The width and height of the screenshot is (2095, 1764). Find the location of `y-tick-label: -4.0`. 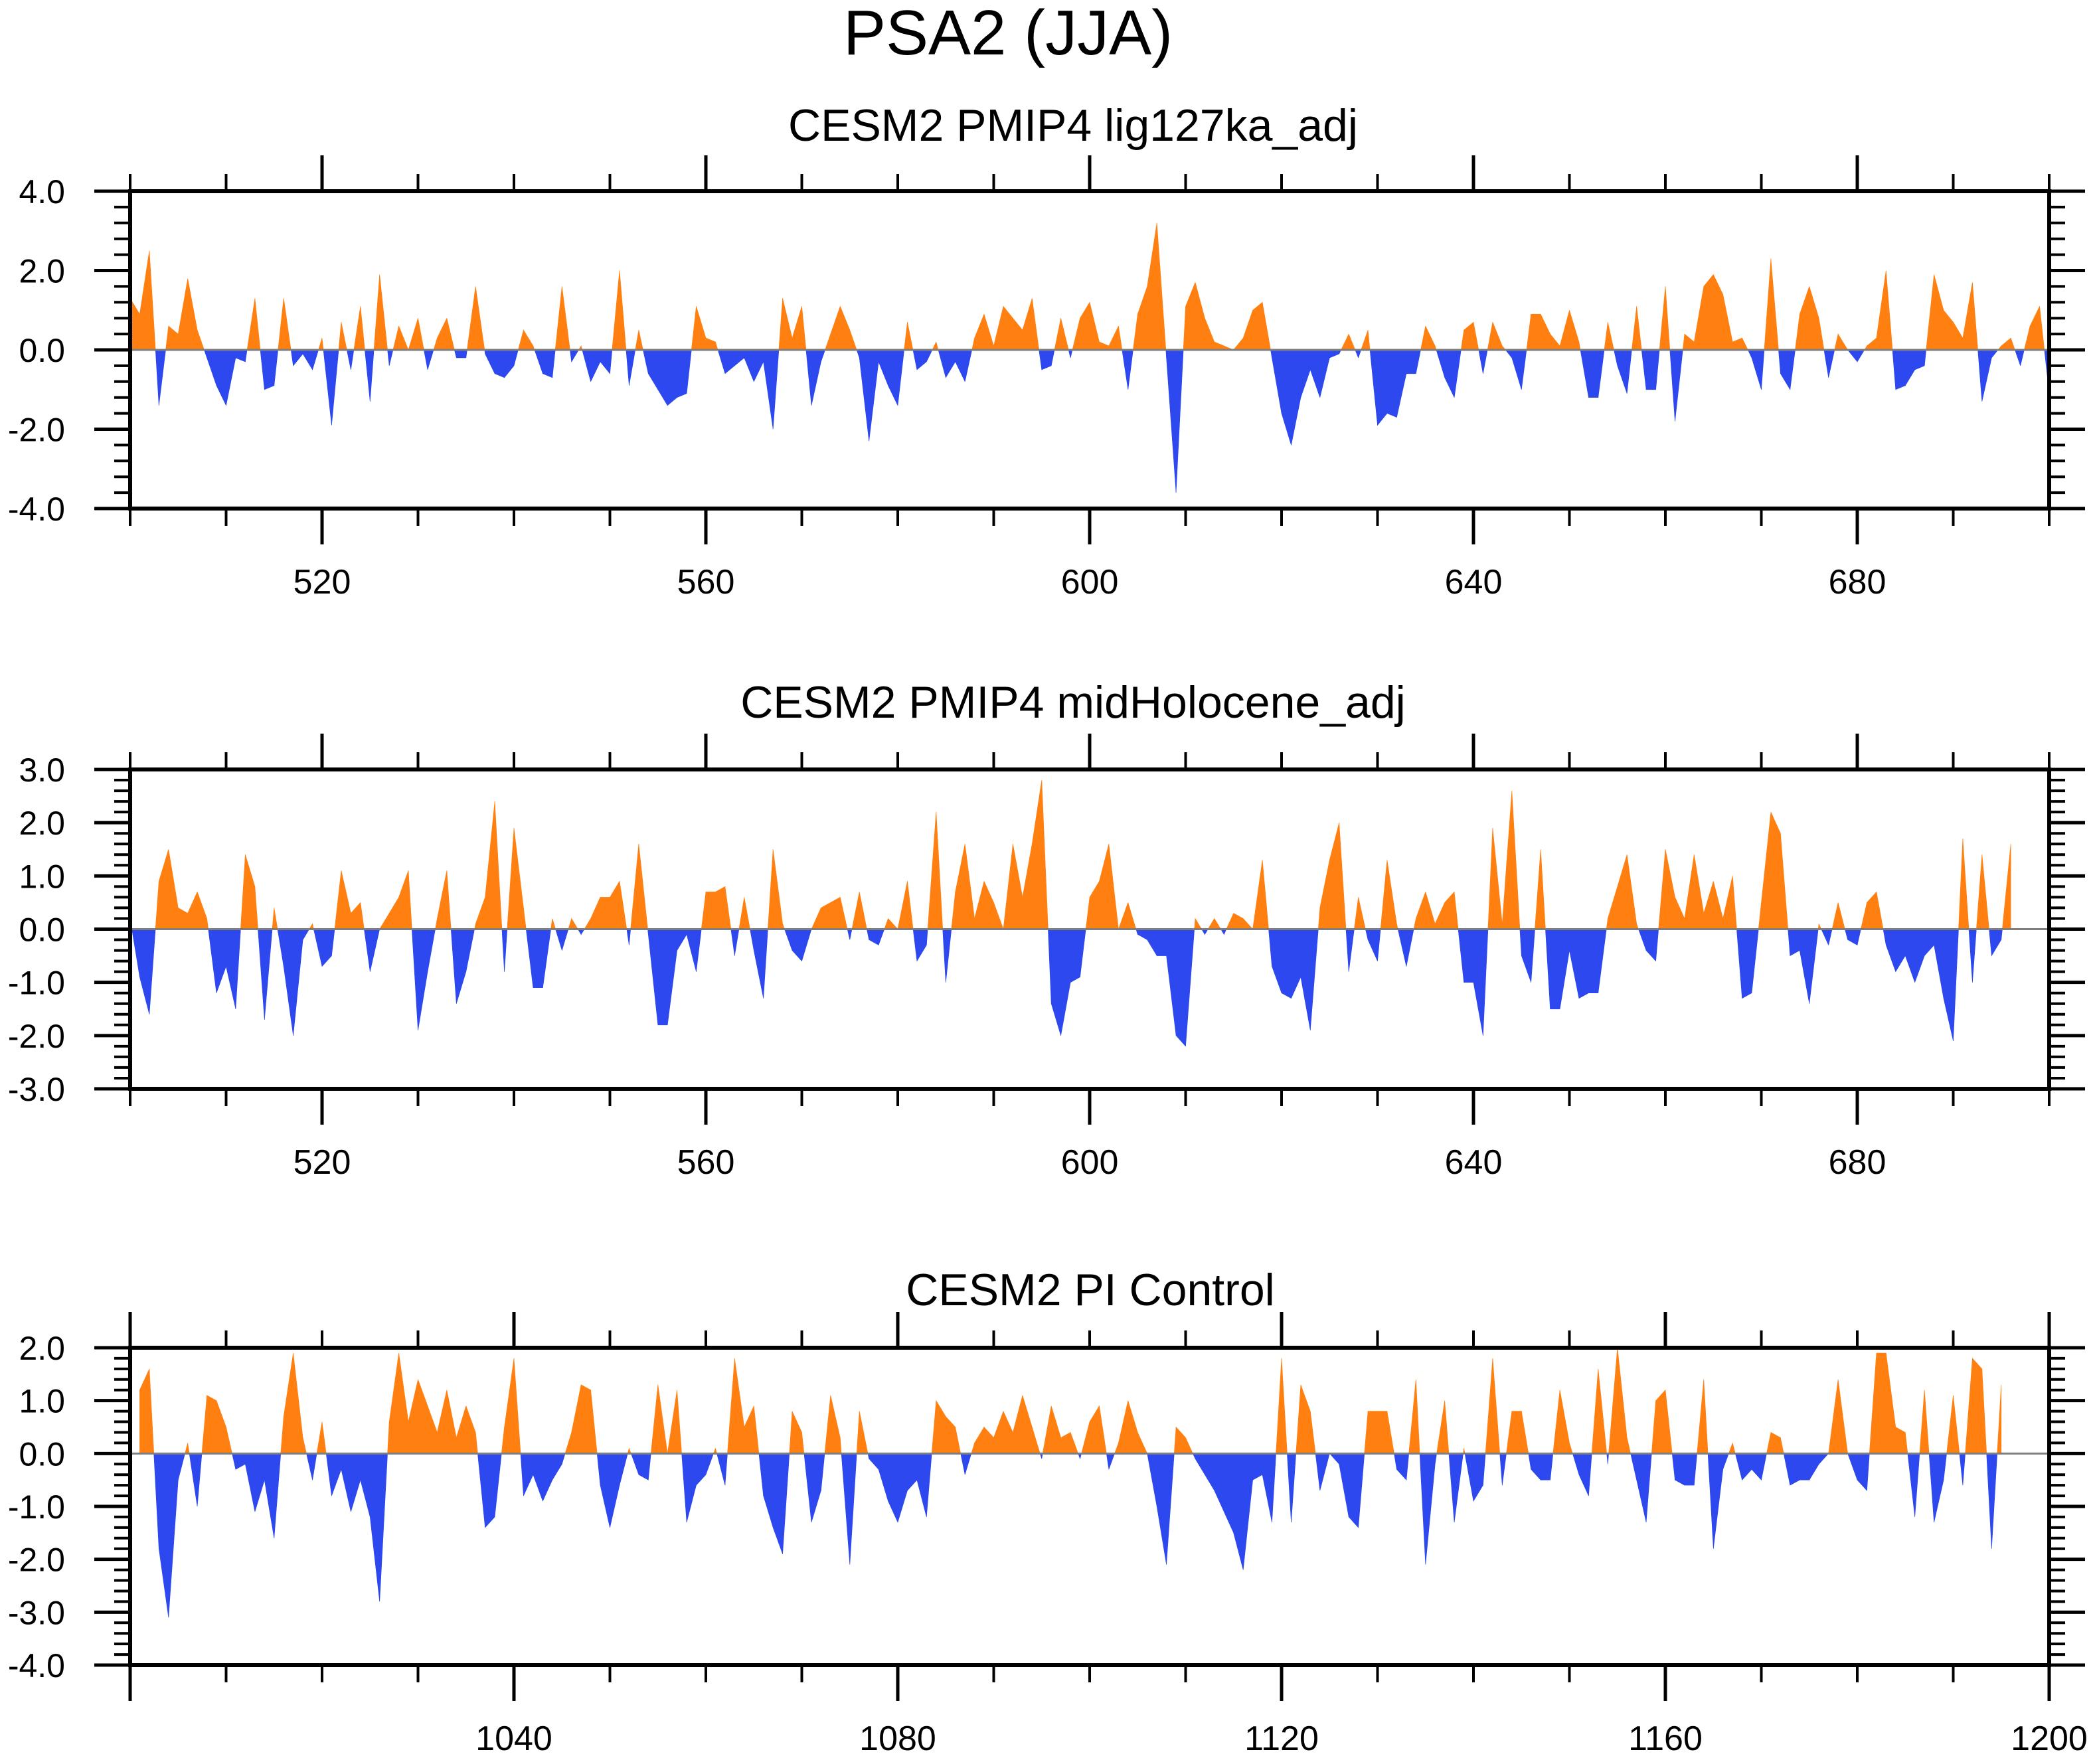

y-tick-label: -4.0 is located at coordinates (37, 509).